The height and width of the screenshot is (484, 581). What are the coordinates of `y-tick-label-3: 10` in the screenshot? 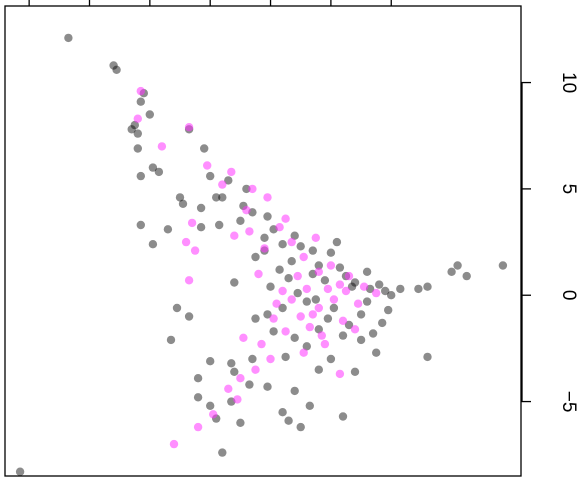 It's located at (568, 82).